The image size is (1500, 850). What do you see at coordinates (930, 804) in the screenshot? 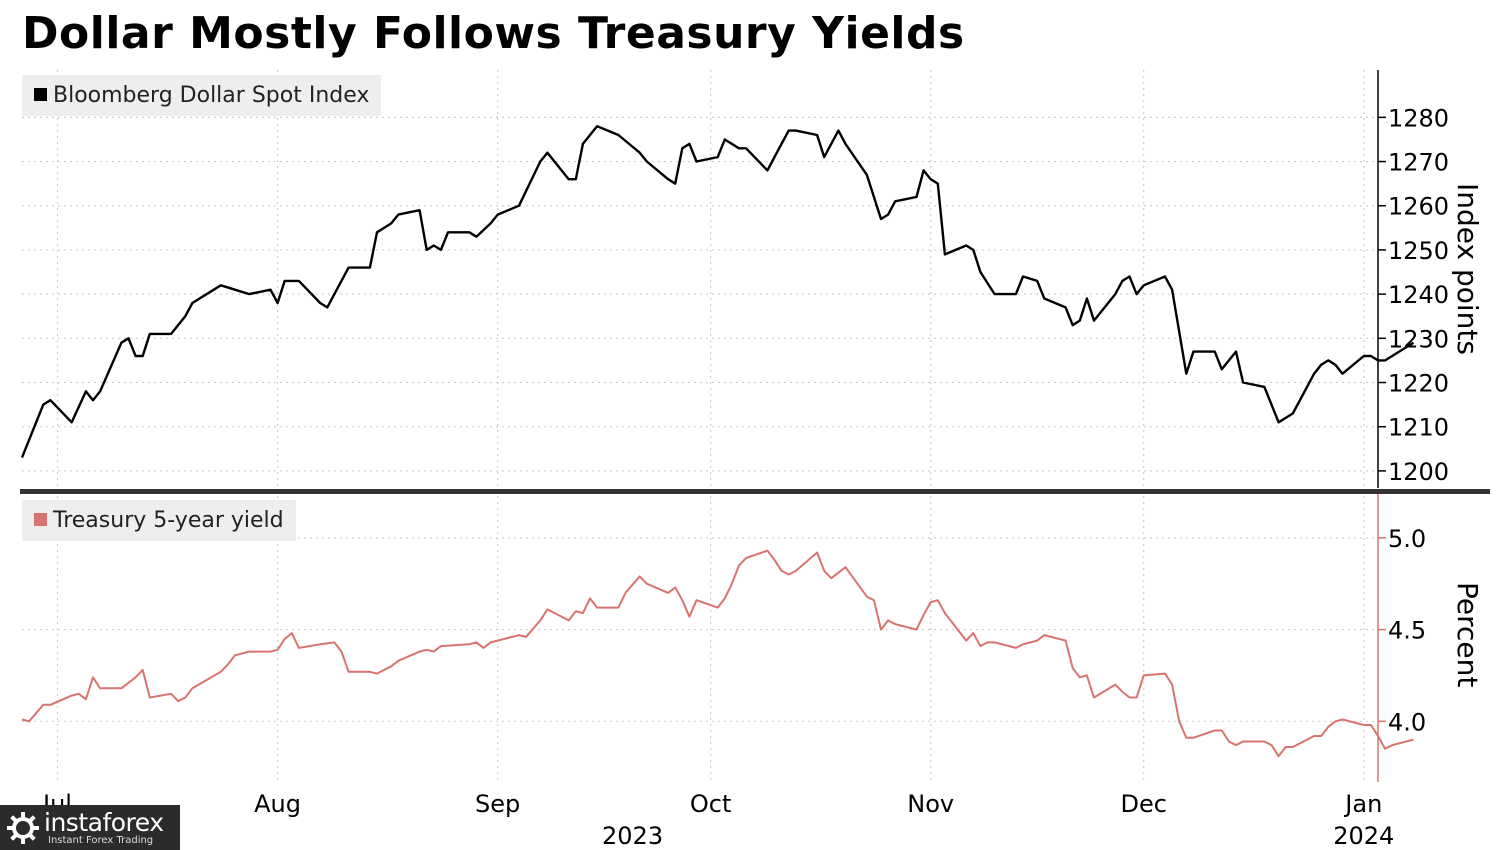
I see `x-tick-label-nov: Nov` at bounding box center [930, 804].